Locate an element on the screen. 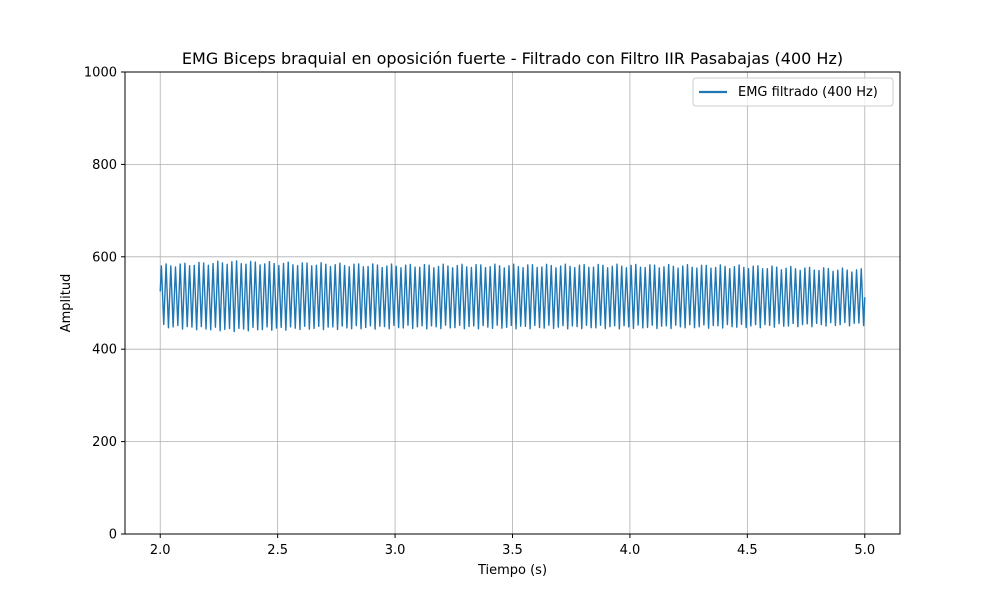 The width and height of the screenshot is (1000, 600). y-tick-label: 800 is located at coordinates (104, 165).